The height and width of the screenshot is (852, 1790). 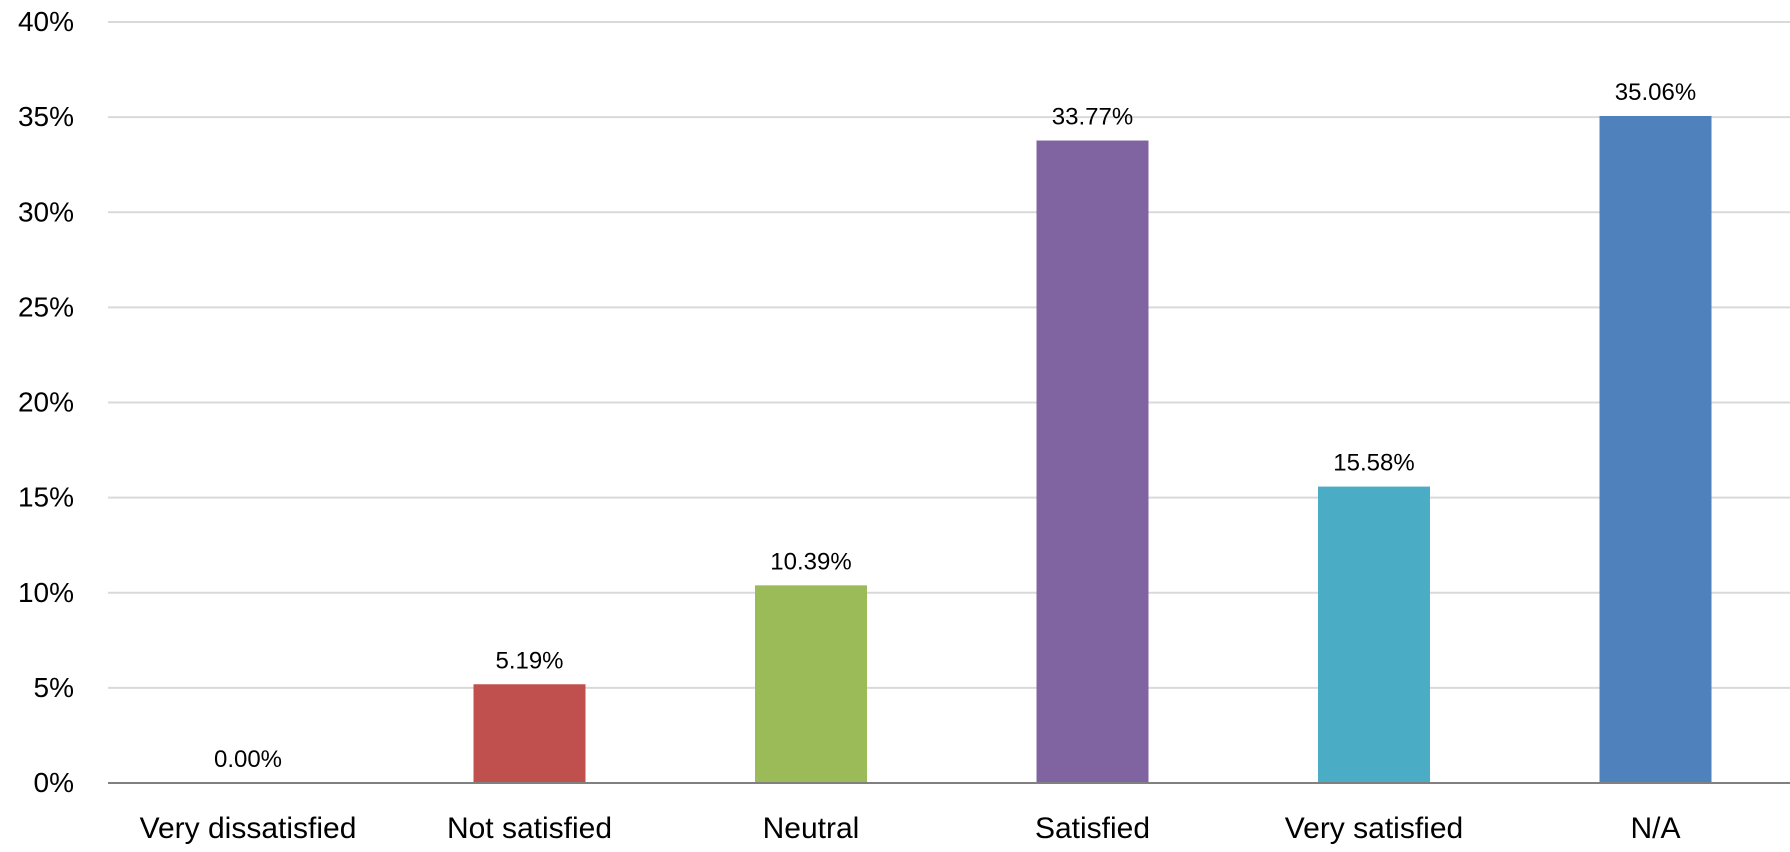 I want to click on x-tick-label: Neutral, so click(x=811, y=828).